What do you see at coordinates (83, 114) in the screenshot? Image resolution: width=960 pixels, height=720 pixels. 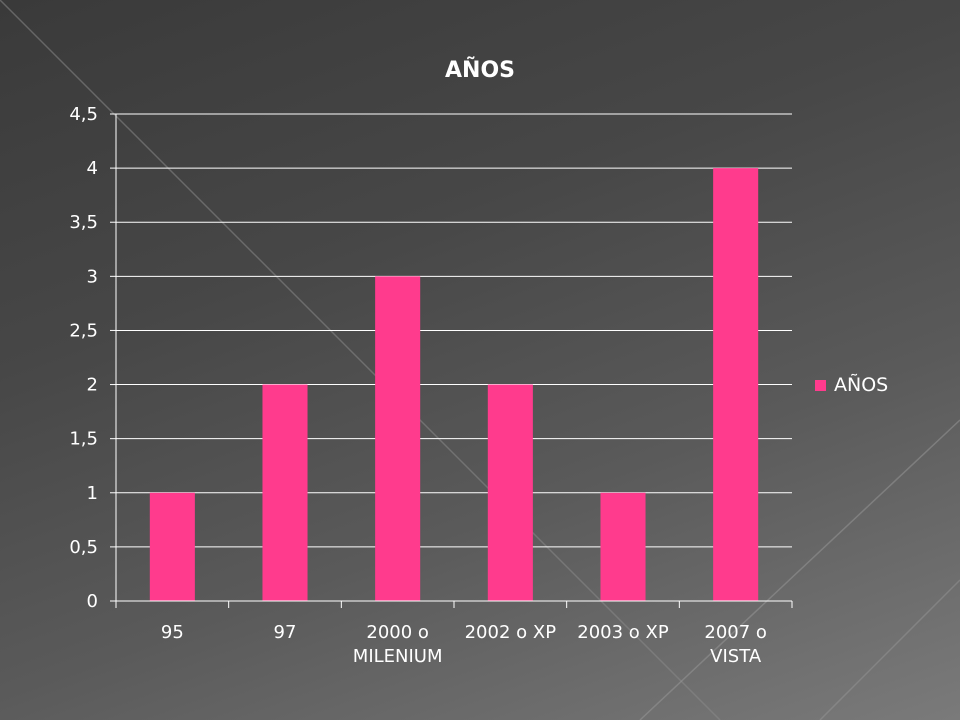 I see `y-tick-label: 4,5` at bounding box center [83, 114].